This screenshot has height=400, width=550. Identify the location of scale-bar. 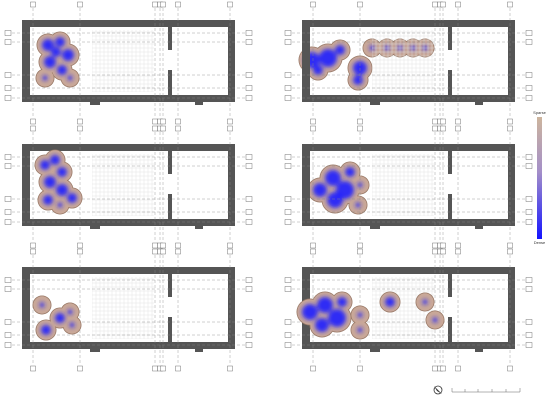
(486, 390).